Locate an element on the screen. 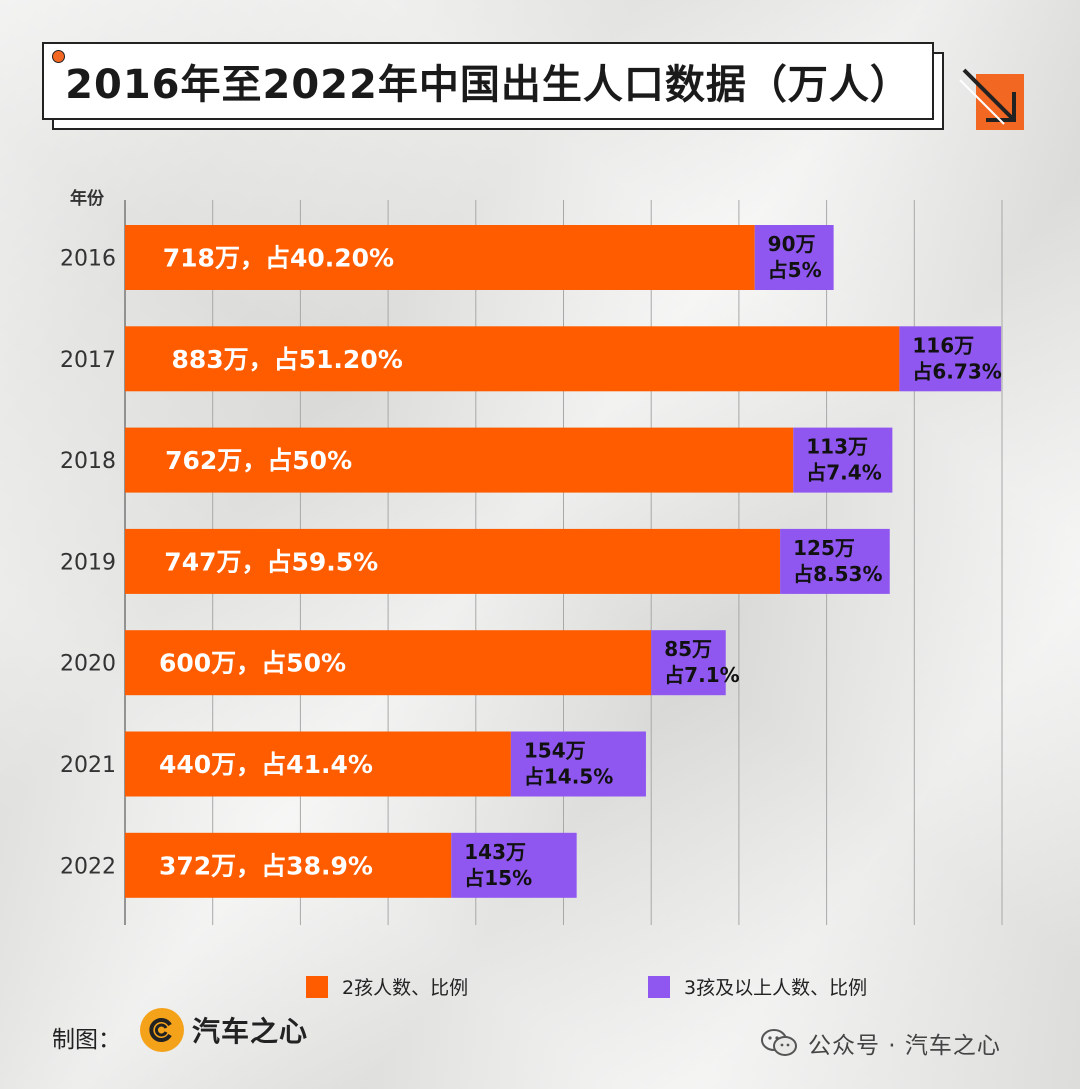  year-tick-label: 2016 is located at coordinates (88, 259).